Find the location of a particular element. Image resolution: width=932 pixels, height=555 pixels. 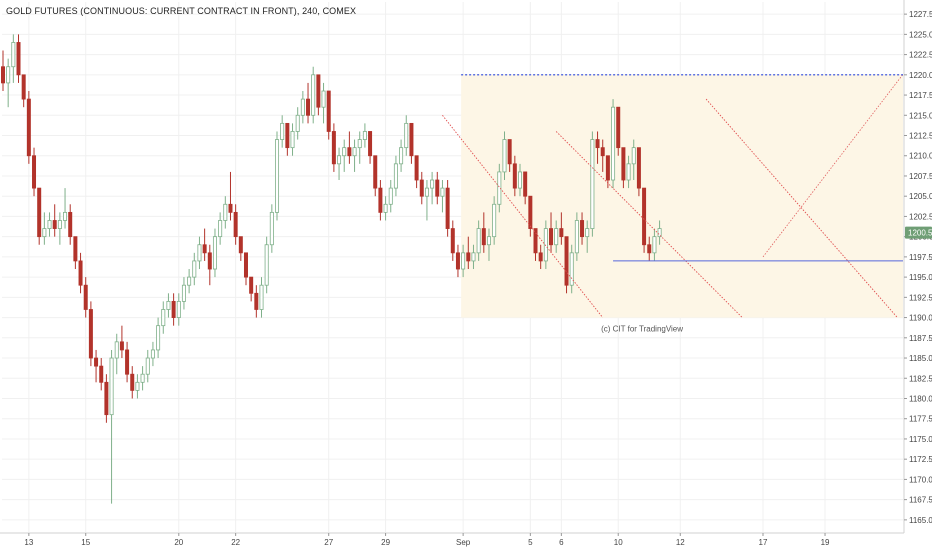

y-tick-label: 1222.5 is located at coordinates (920, 55).